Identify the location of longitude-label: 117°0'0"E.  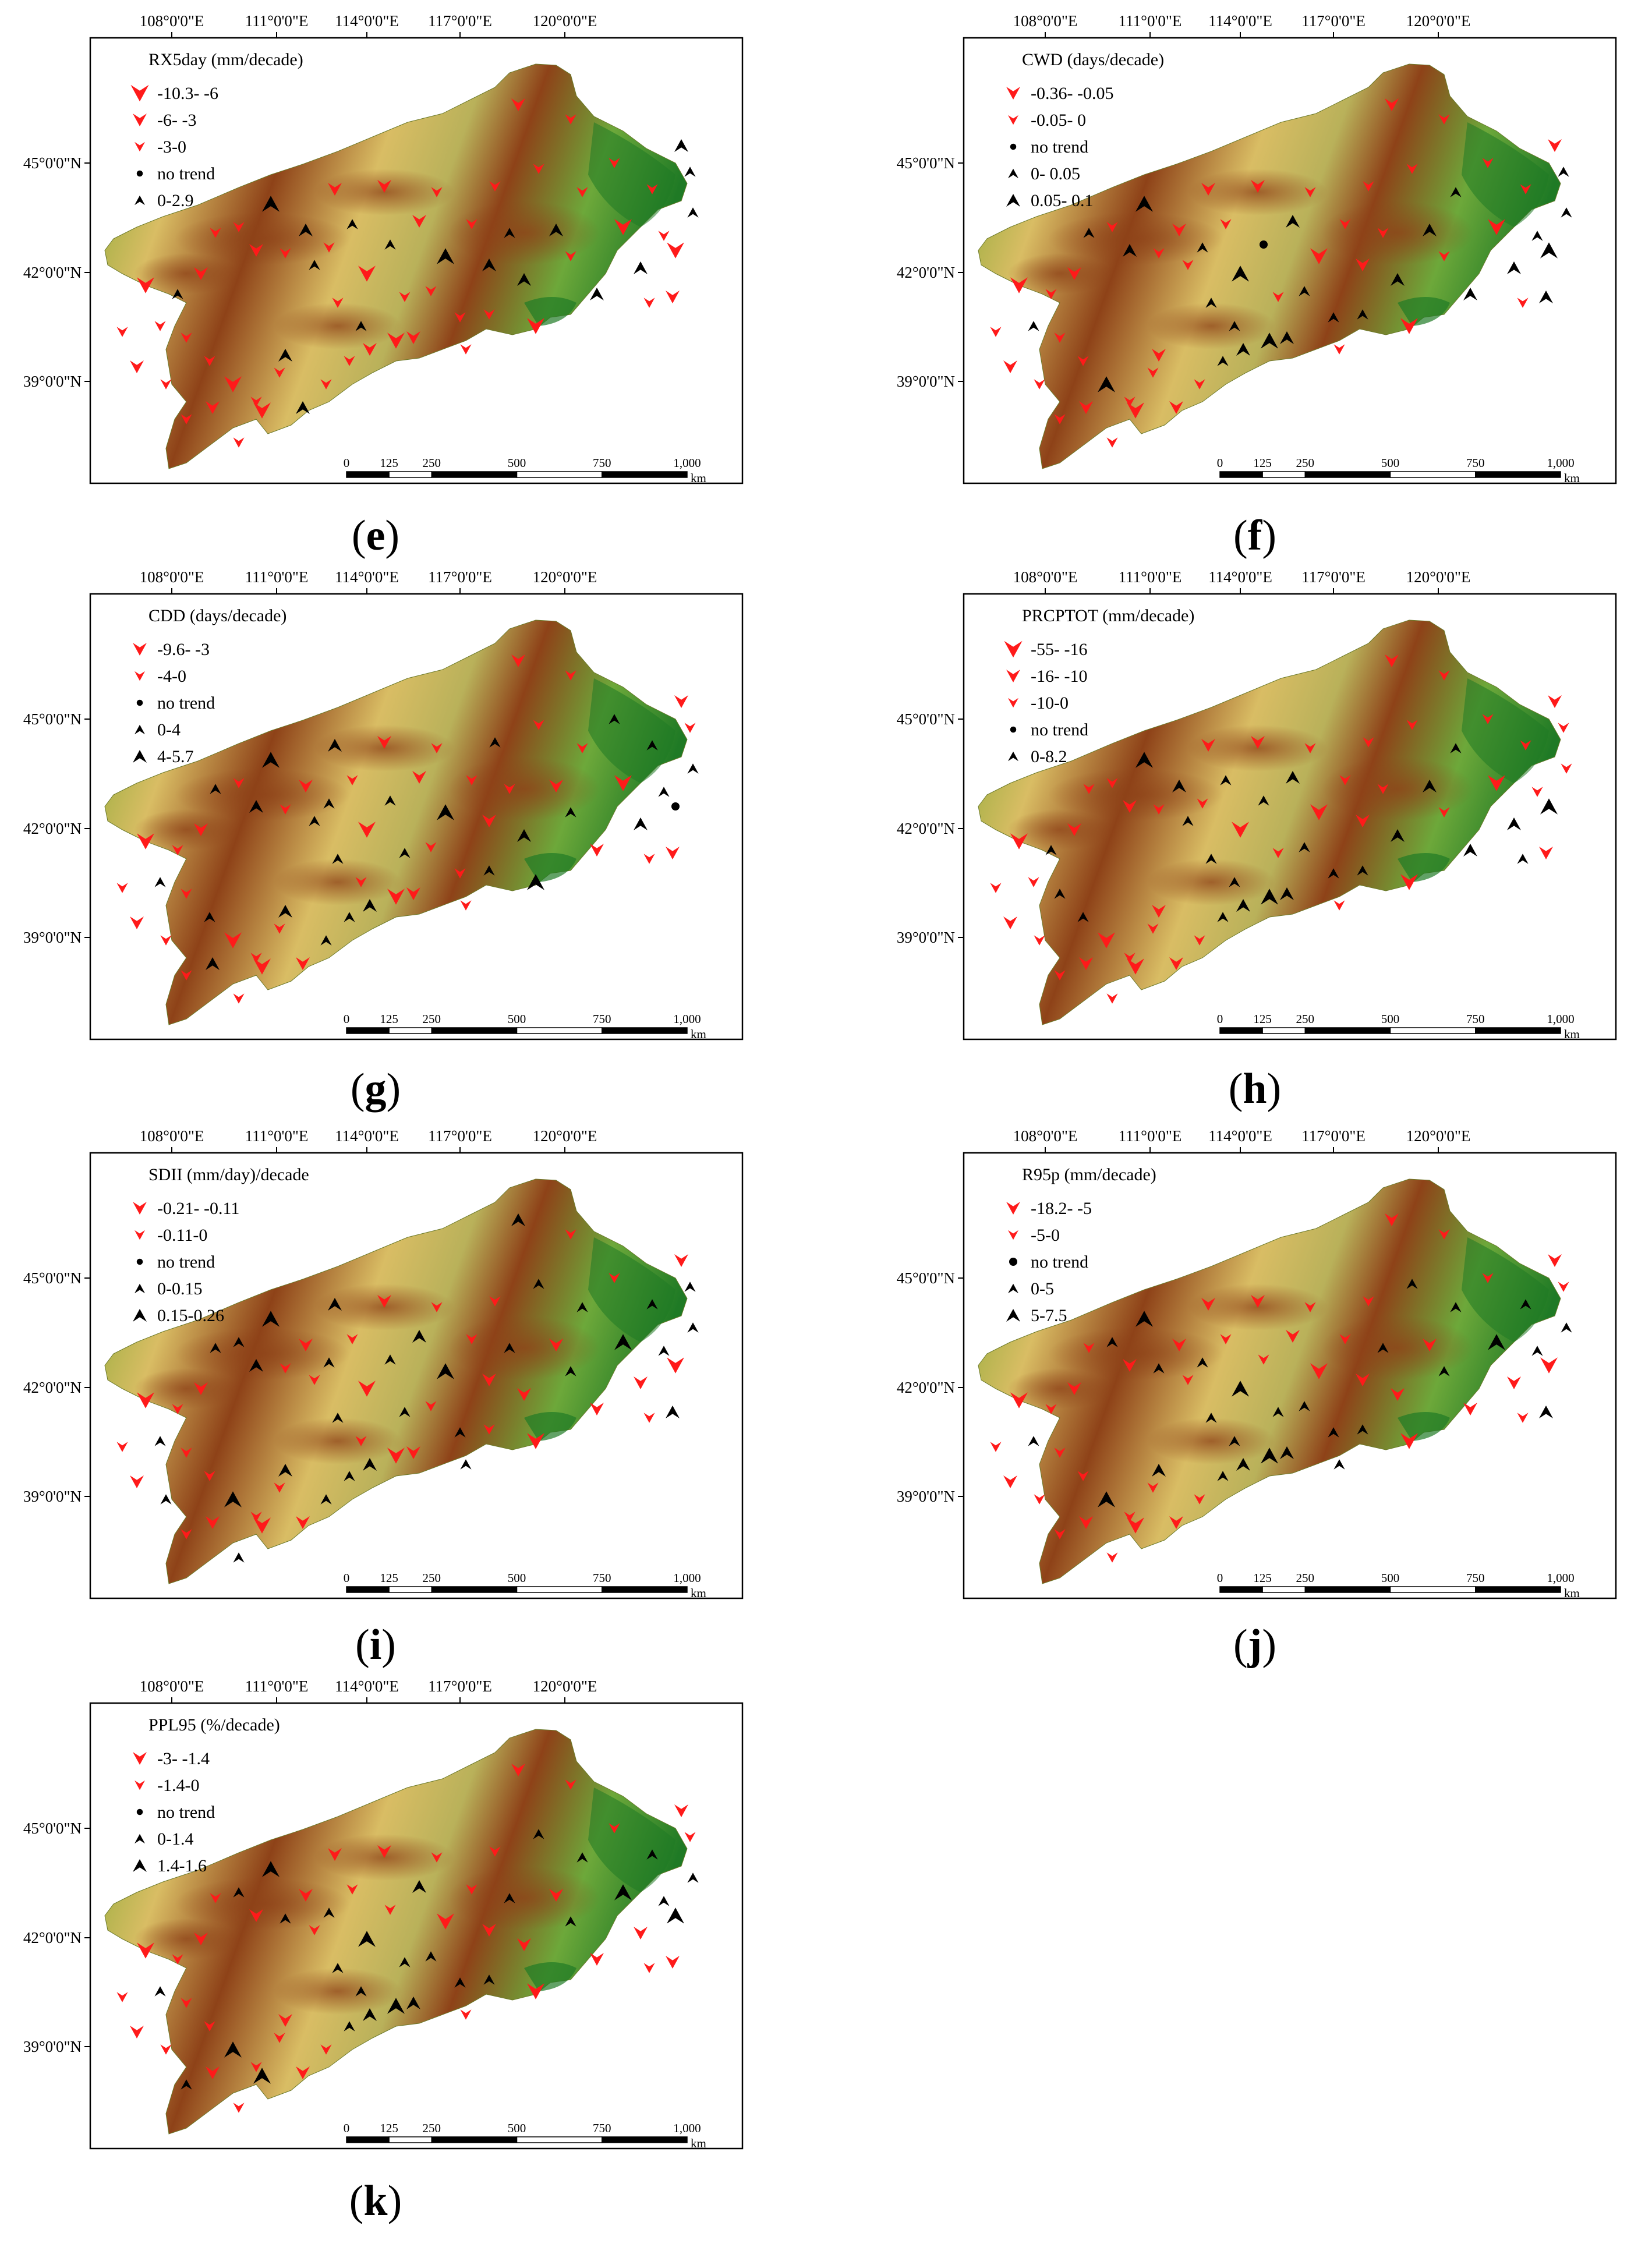
(460, 21).